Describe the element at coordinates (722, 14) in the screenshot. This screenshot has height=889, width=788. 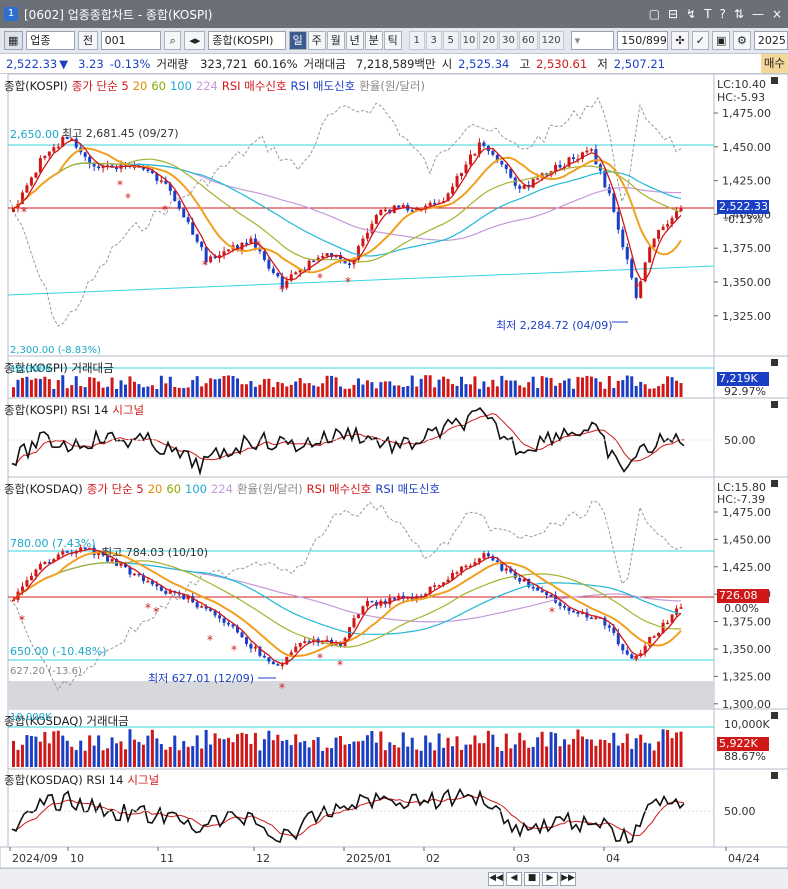
I see `window-control-icon-4: ?` at that location.